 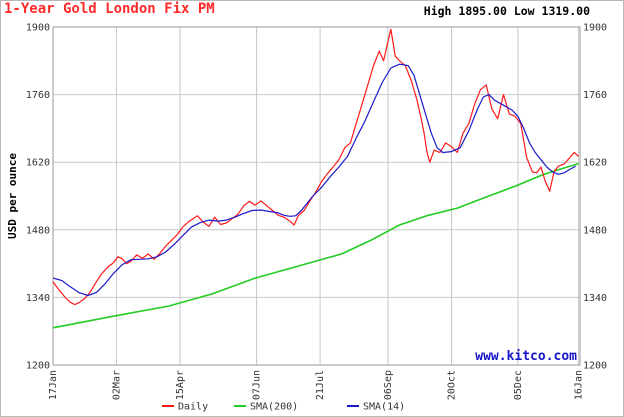 I want to click on y-axis-label: USD per ounce, so click(x=12, y=196).